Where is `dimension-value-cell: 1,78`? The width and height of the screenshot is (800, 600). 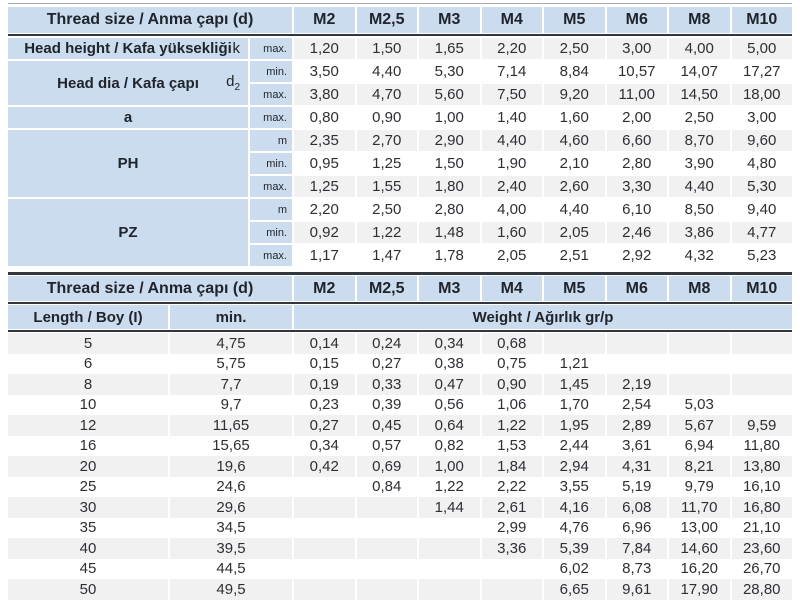
dimension-value-cell: 1,78 is located at coordinates (449, 255).